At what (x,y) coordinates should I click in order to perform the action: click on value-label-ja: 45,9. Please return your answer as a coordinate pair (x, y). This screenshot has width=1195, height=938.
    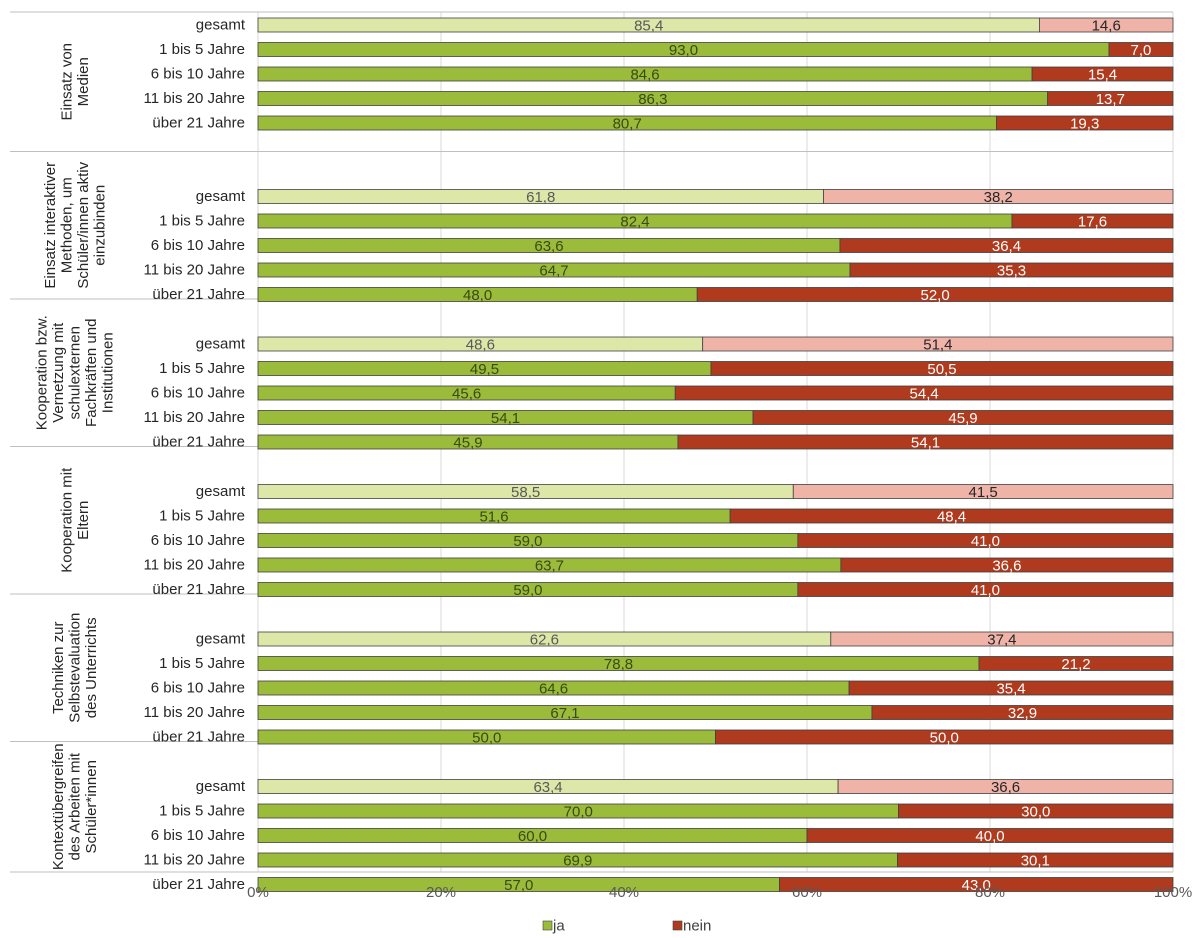
    Looking at the image, I should click on (467, 443).